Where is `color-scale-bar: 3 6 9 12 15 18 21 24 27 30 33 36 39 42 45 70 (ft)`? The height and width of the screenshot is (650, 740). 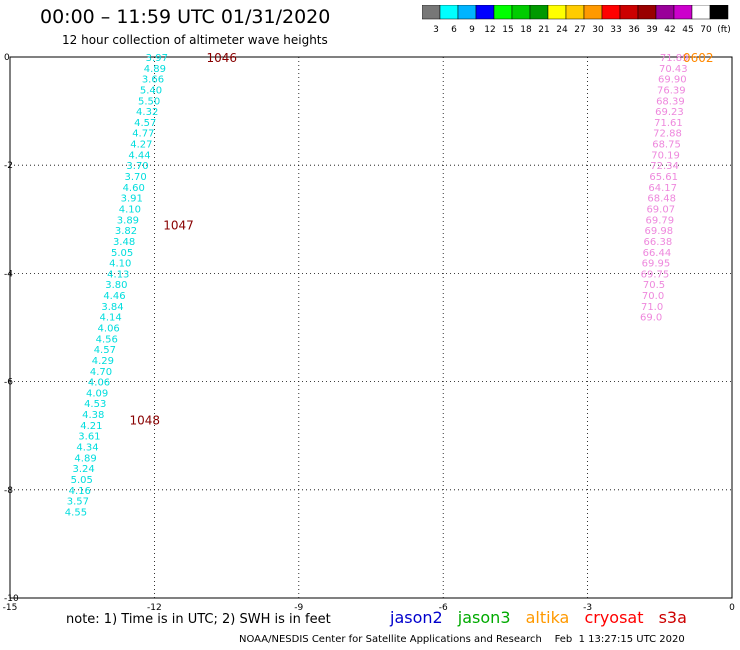 color-scale-bar: 3 6 9 12 15 18 21 24 27 30 33 36 39 42 45 70 (ft) is located at coordinates (576, 20).